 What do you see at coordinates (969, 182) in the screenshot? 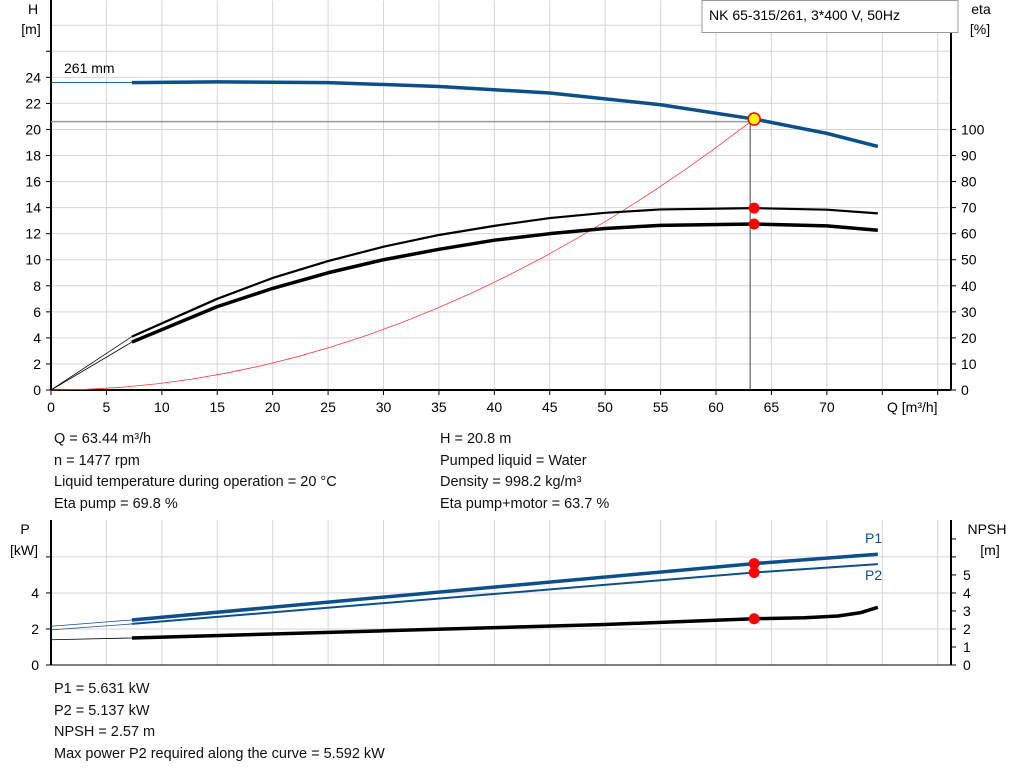
I see `eta-tick-label: 80` at bounding box center [969, 182].